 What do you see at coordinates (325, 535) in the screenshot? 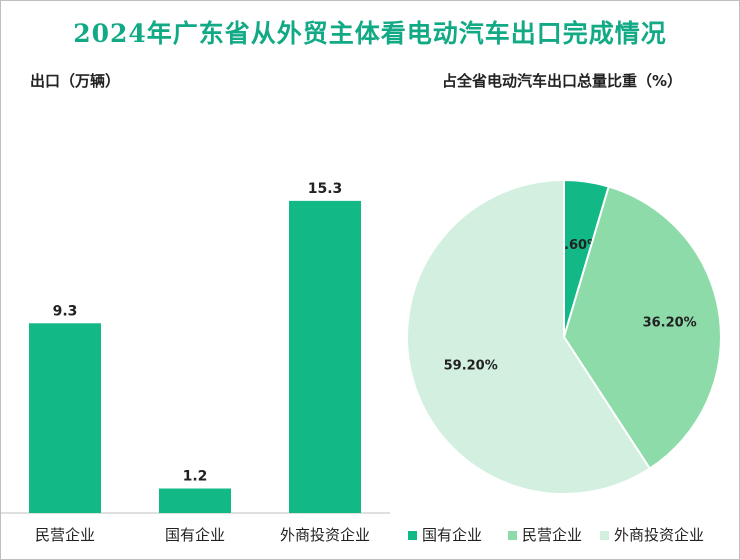
I see `bar-category-label-foreign: 外商投资企业` at bounding box center [325, 535].